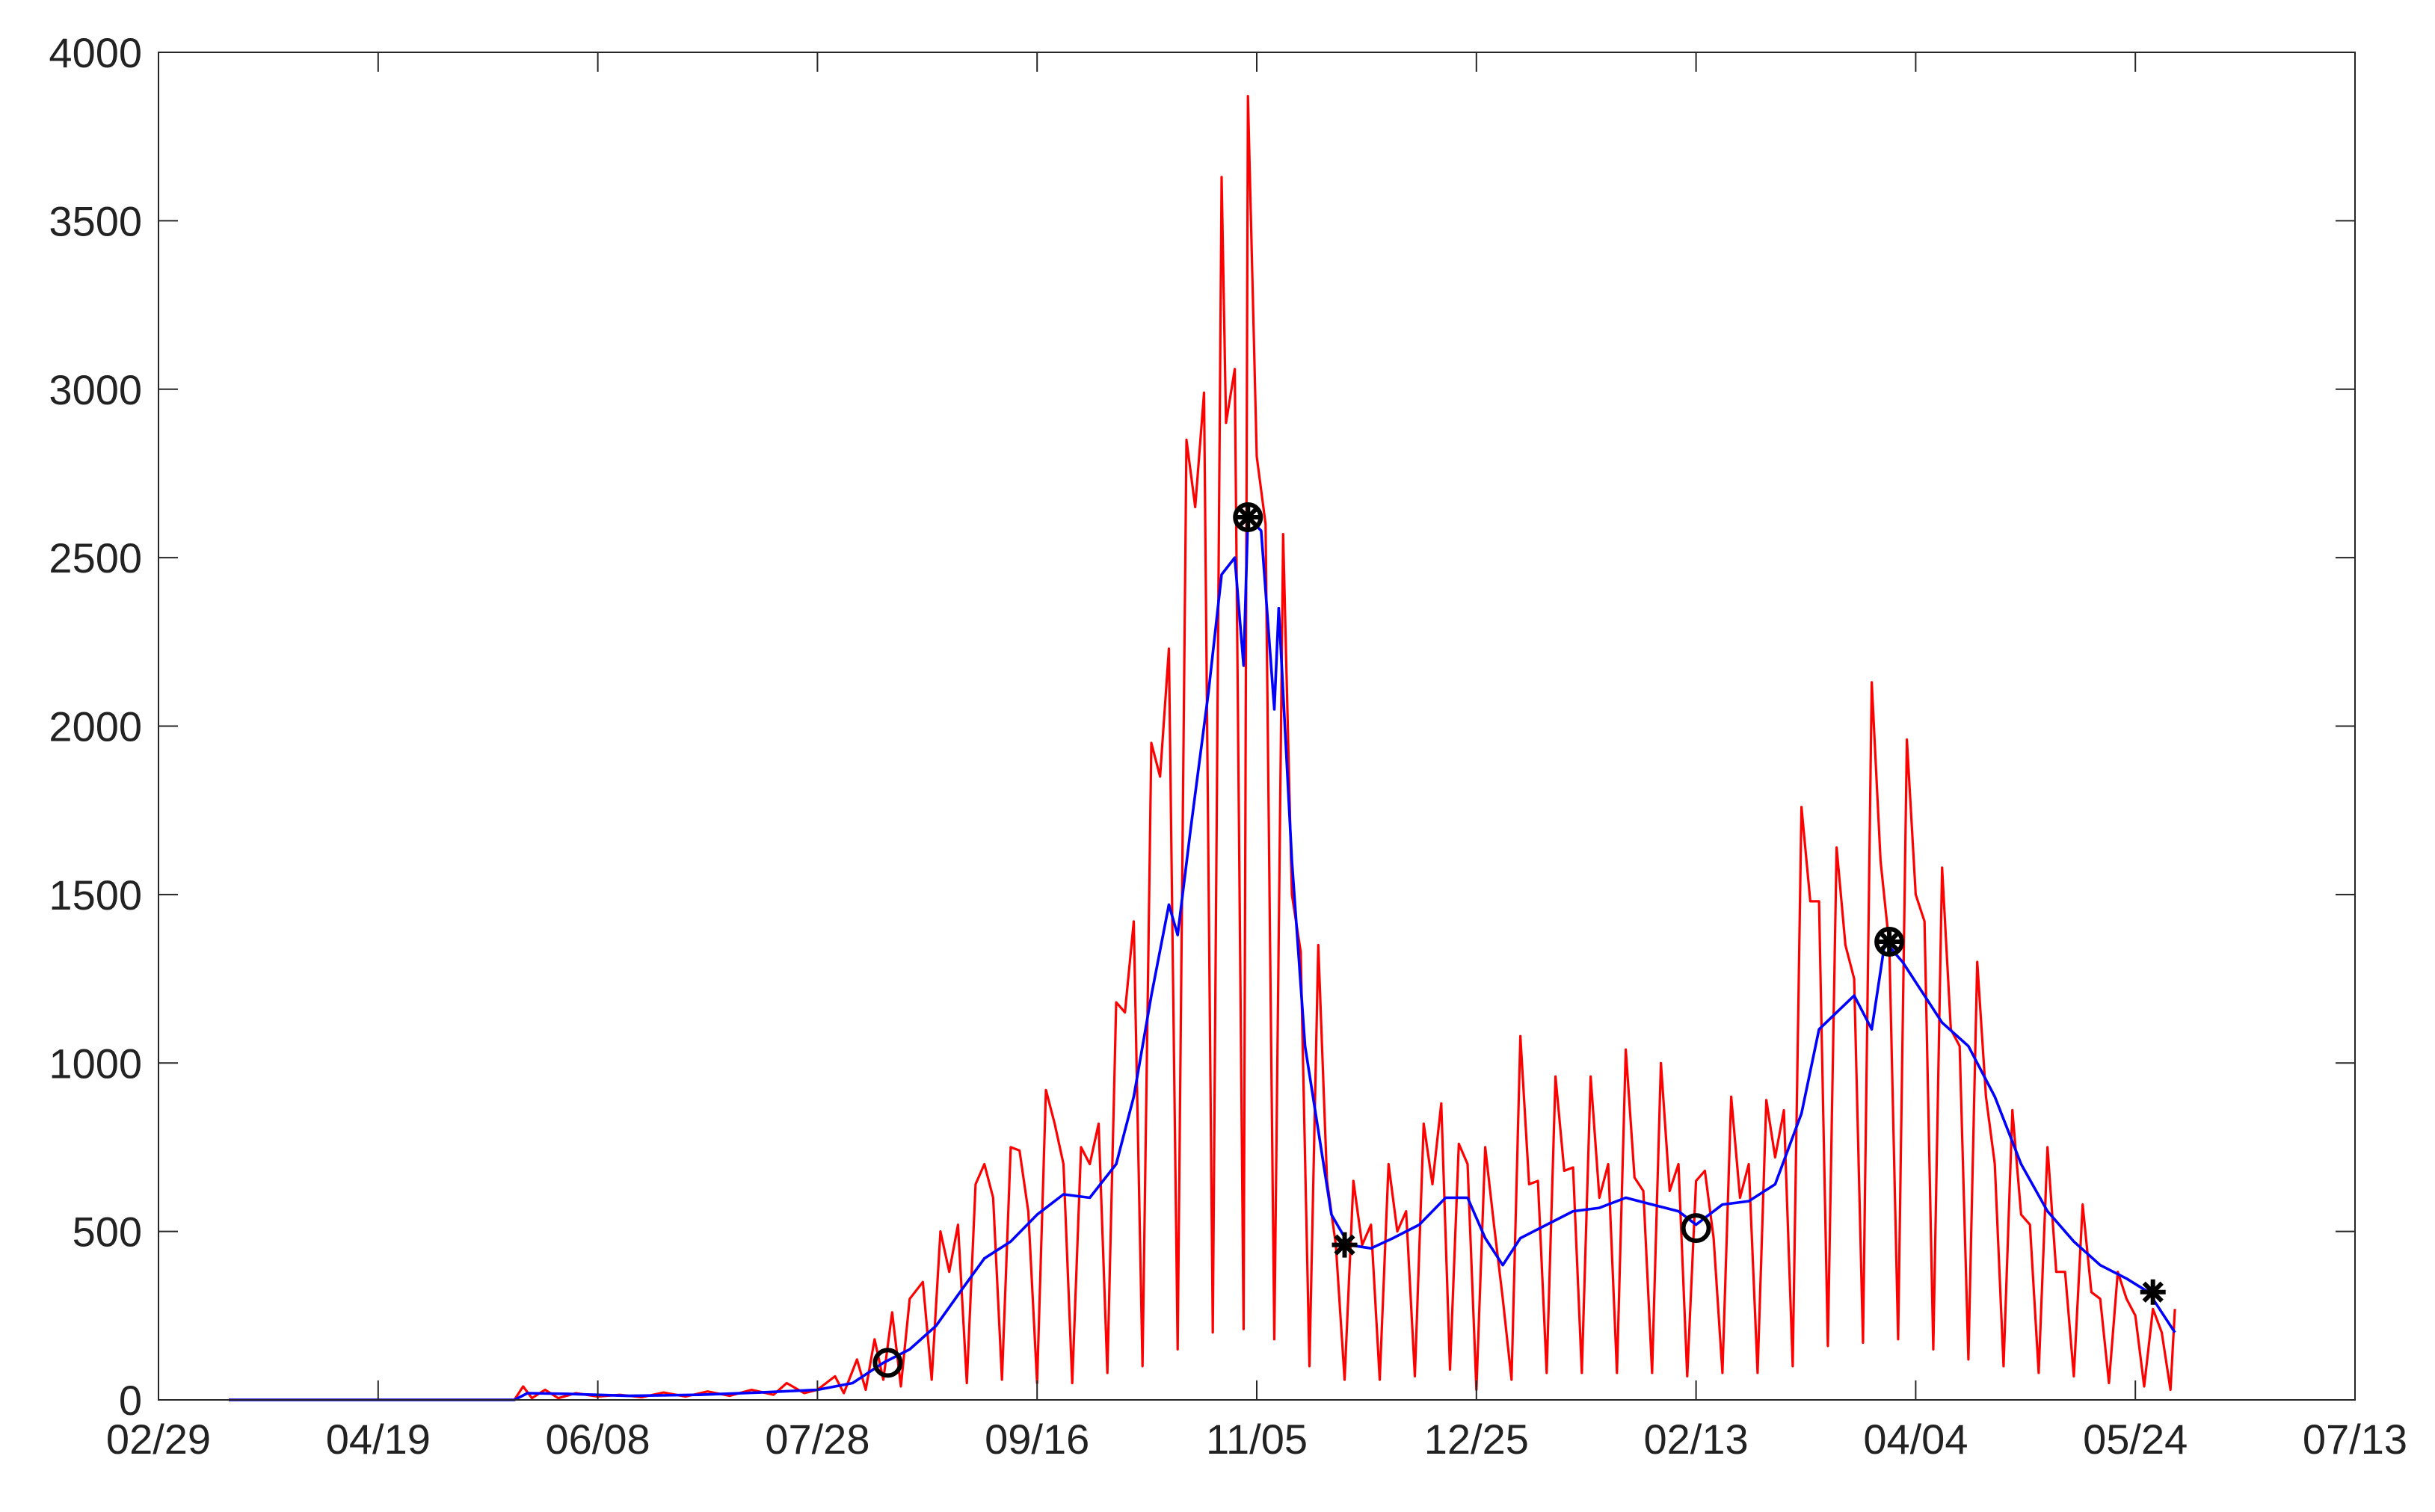 The width and height of the screenshot is (2435, 1512). Describe the element at coordinates (96, 390) in the screenshot. I see `y-tick-label: 3000` at that location.